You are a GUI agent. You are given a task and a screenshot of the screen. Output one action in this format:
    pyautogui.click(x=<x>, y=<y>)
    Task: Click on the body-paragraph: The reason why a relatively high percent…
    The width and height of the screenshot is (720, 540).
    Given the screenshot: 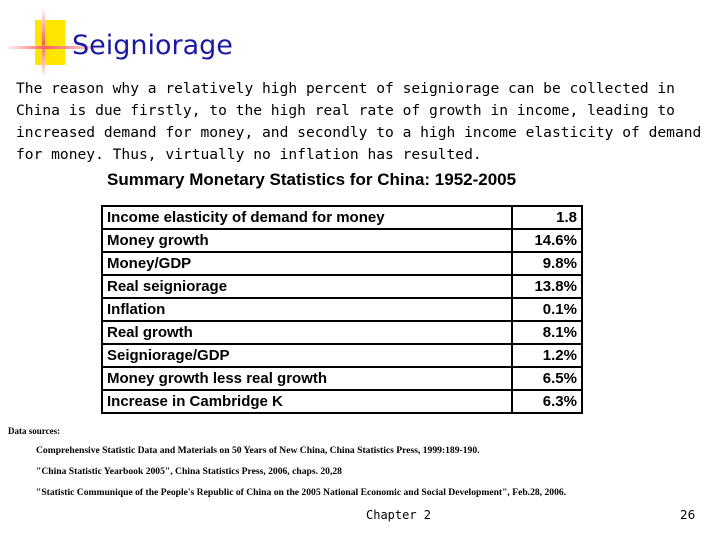 What is the action you would take?
    pyautogui.click(x=359, y=121)
    